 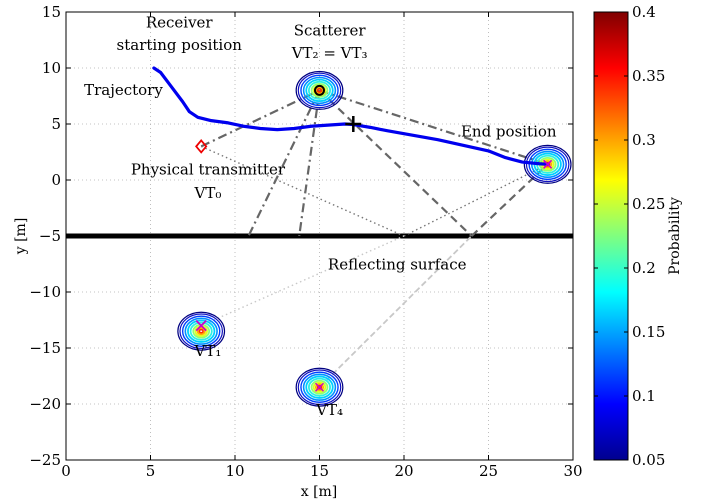 I want to click on vt4-marker, so click(x=319, y=387).